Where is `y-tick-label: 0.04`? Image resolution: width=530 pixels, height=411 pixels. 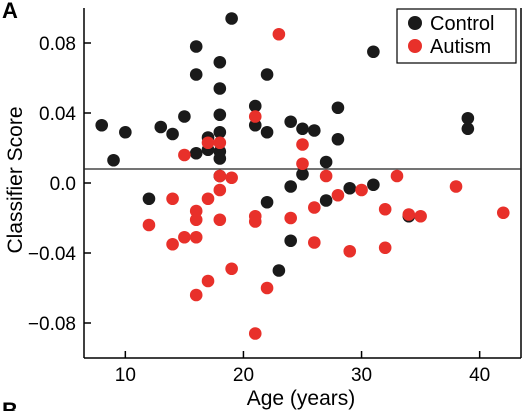 y-tick-label: 0.04 is located at coordinates (57, 114).